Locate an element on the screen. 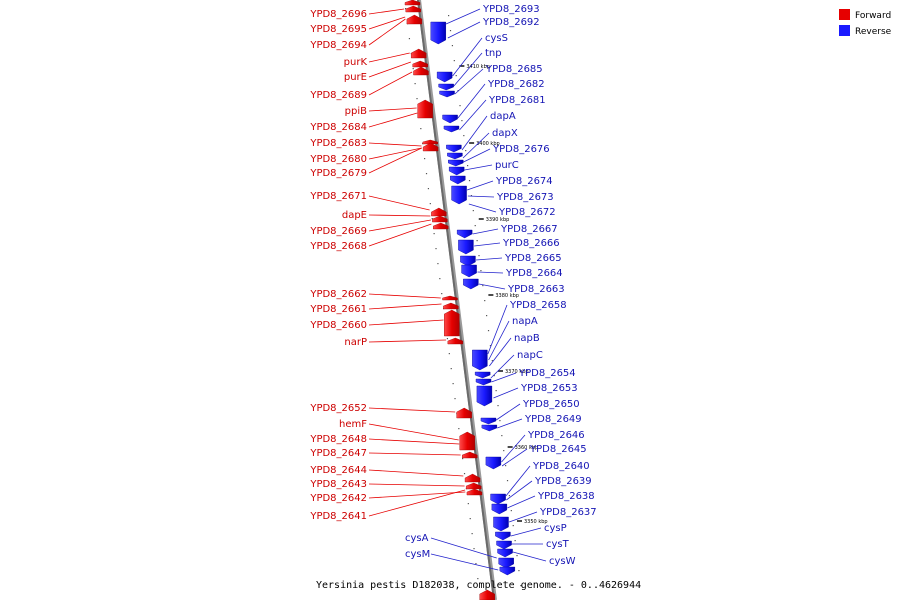  reverse-gene-label: cysW is located at coordinates (562, 561).